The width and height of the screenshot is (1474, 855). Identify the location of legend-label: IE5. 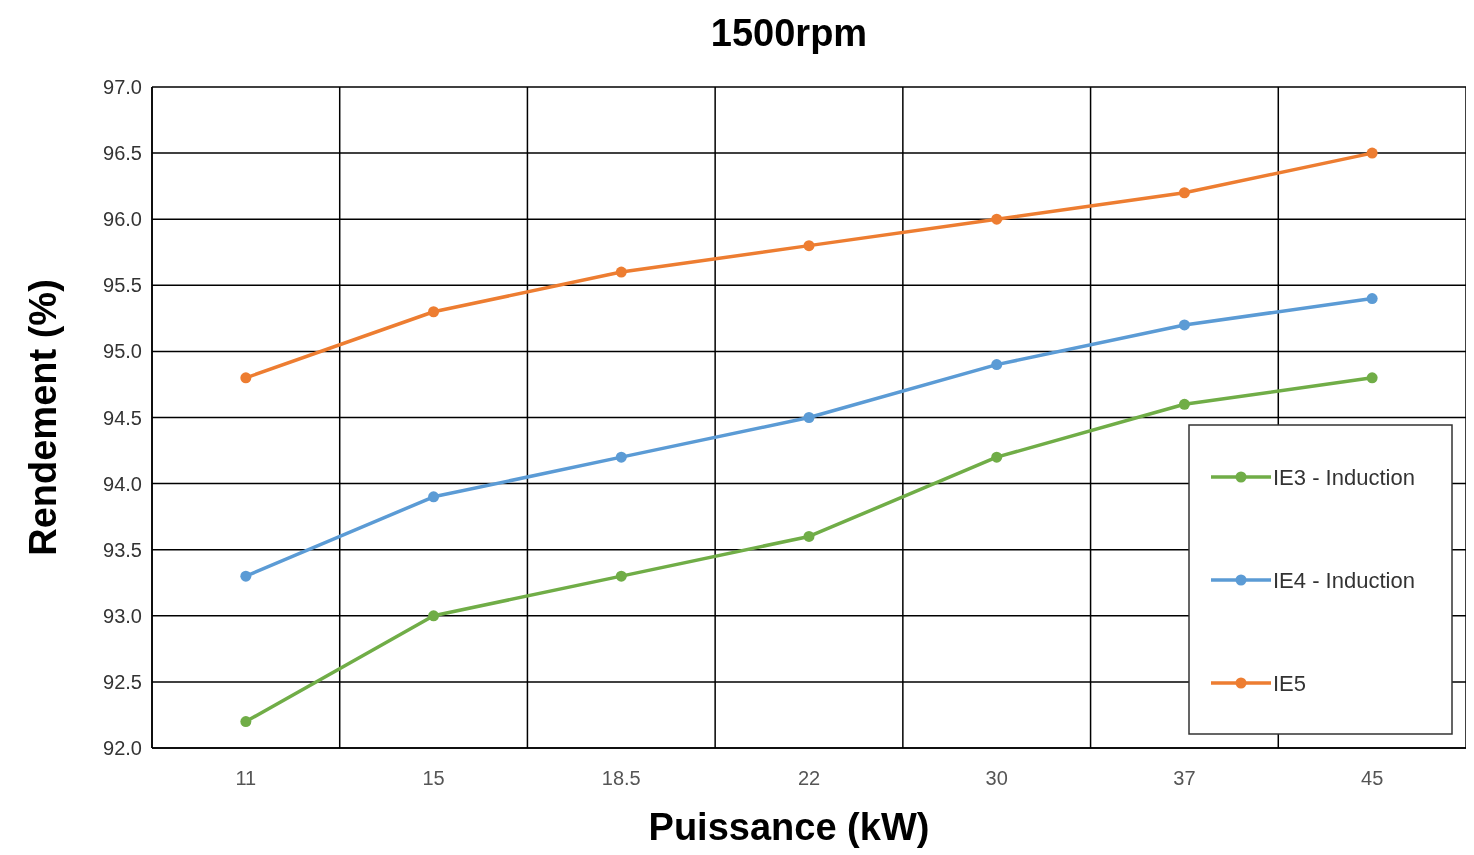
(1290, 683).